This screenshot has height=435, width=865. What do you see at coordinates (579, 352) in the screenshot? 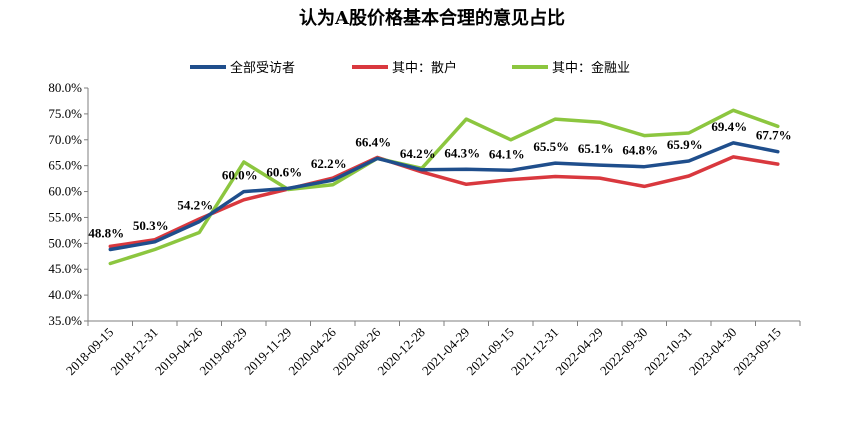
I see `x-tick-label: 2022-04-29` at bounding box center [579, 352].